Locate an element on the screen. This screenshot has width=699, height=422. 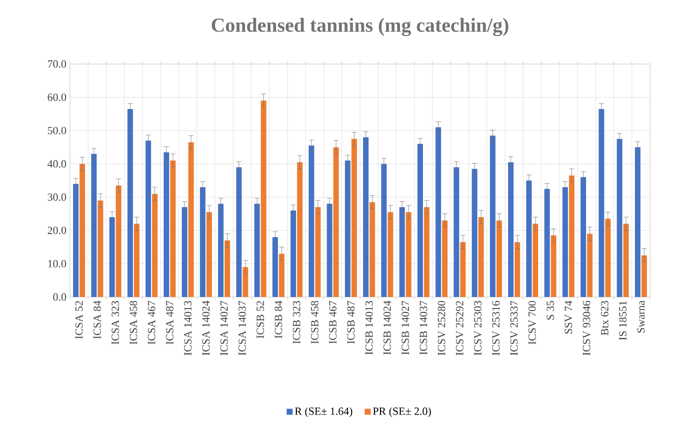
x-tick-label: ICSV 93046 is located at coordinates (586, 328).